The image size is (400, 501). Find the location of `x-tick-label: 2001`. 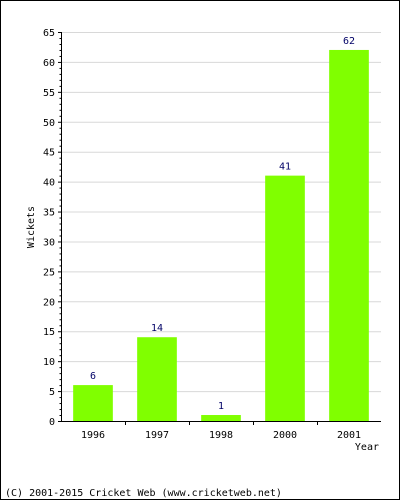

x-tick-label: 2001 is located at coordinates (349, 435).